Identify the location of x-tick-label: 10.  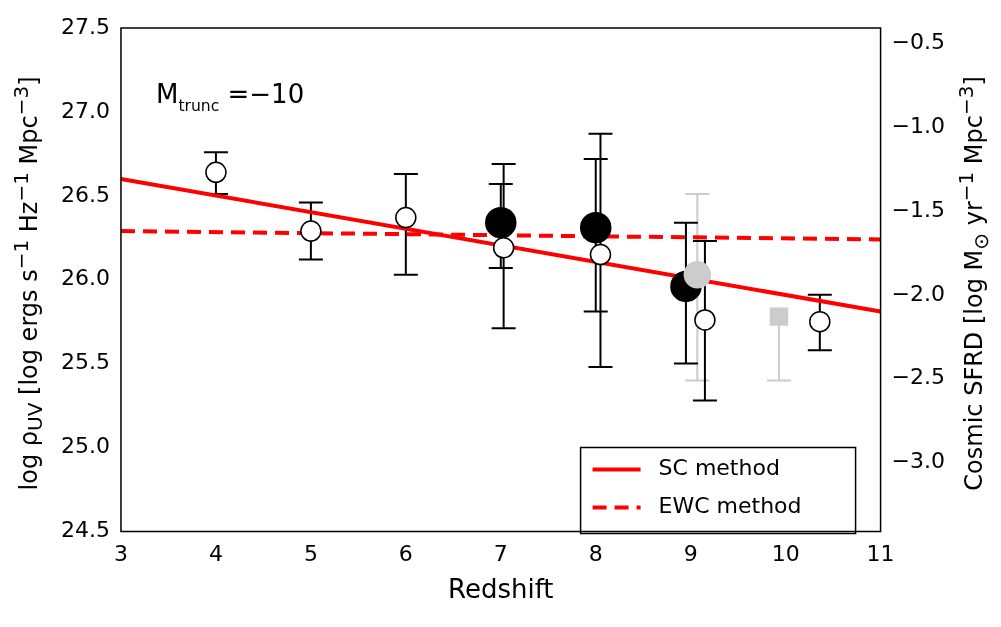
(785, 554).